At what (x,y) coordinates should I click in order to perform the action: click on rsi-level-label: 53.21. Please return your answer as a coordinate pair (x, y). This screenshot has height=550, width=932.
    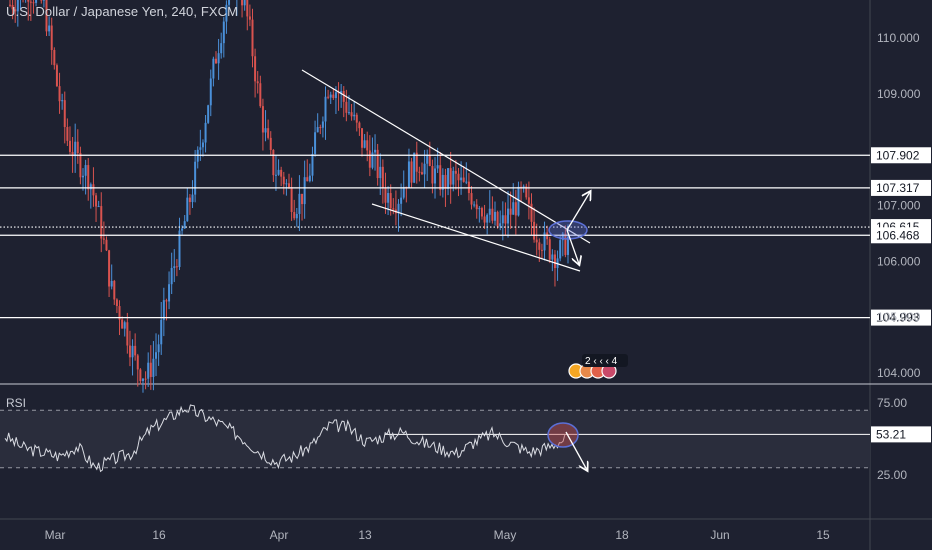
    Looking at the image, I should click on (891, 434).